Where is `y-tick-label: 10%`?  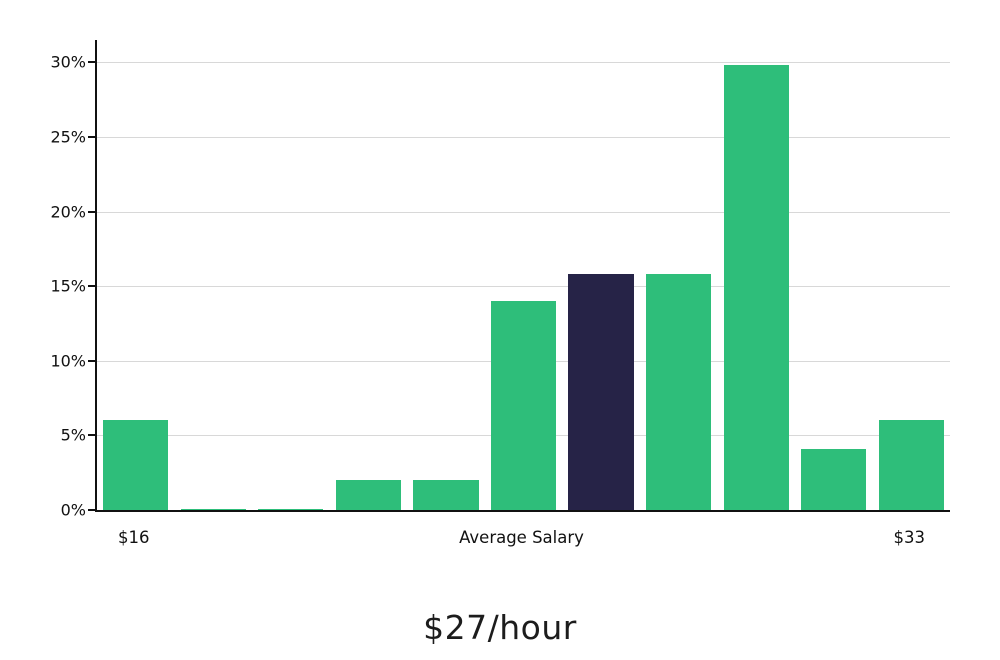
y-tick-label: 10% is located at coordinates (68, 361).